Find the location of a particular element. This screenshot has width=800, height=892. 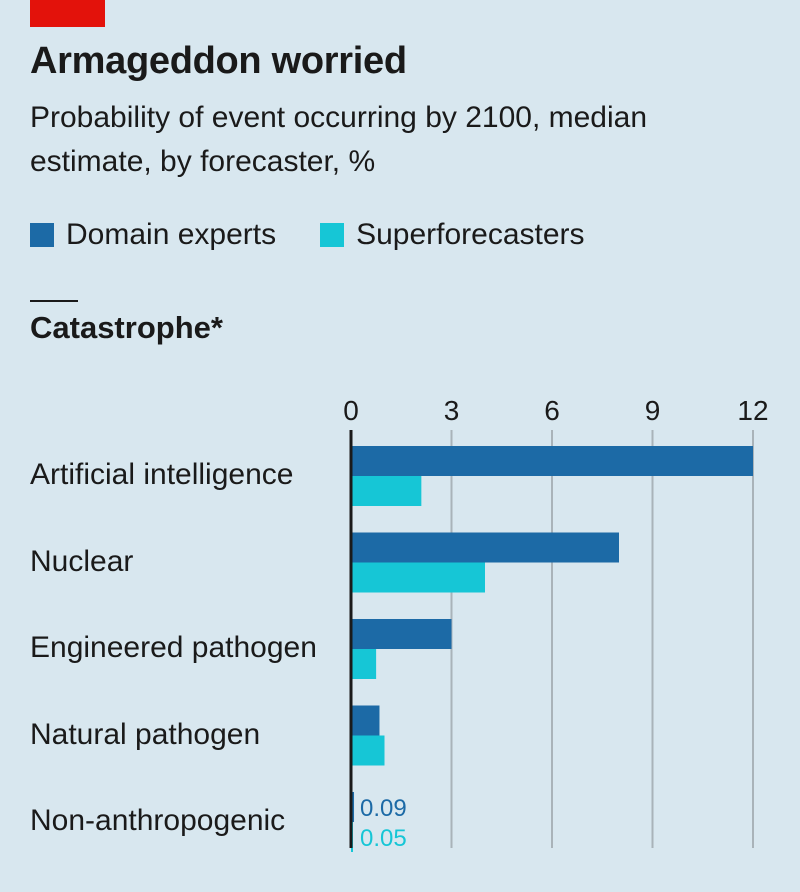

bar-domain-experts-non-anthropogenic is located at coordinates (353, 807).